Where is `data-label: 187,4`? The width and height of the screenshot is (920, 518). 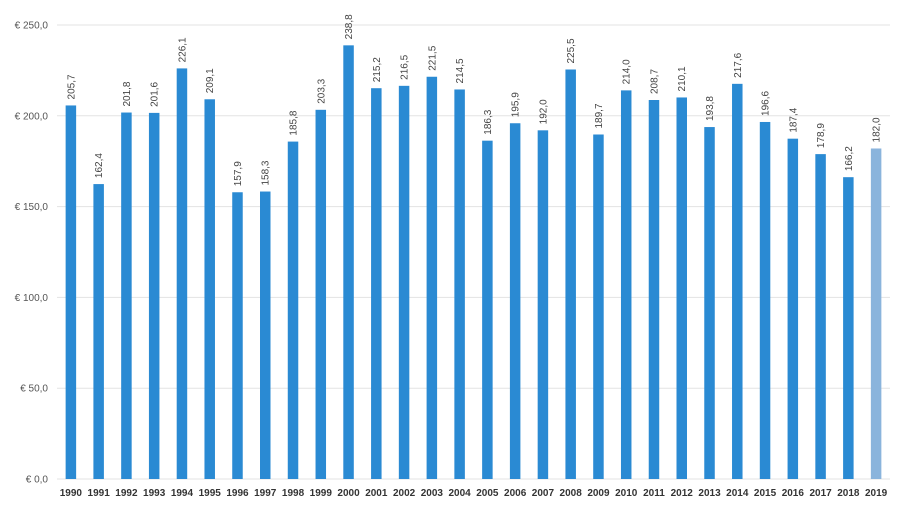 data-label: 187,4 is located at coordinates (793, 119).